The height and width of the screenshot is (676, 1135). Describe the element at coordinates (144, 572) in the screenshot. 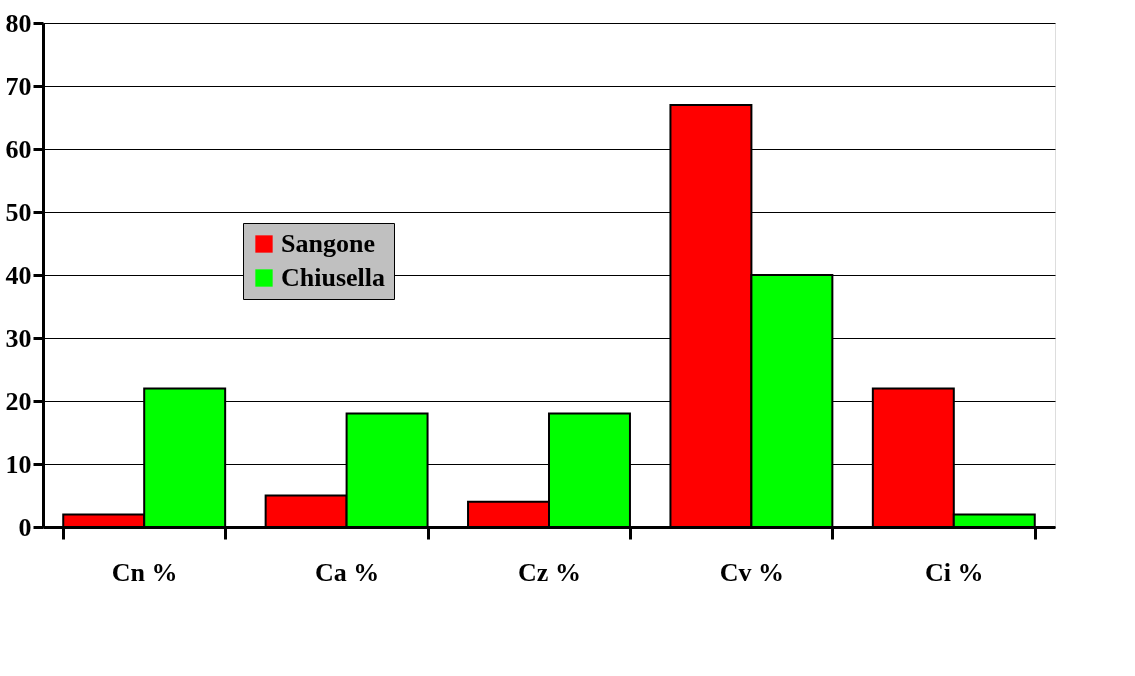

I see `x-tick-label: Cn %` at that location.